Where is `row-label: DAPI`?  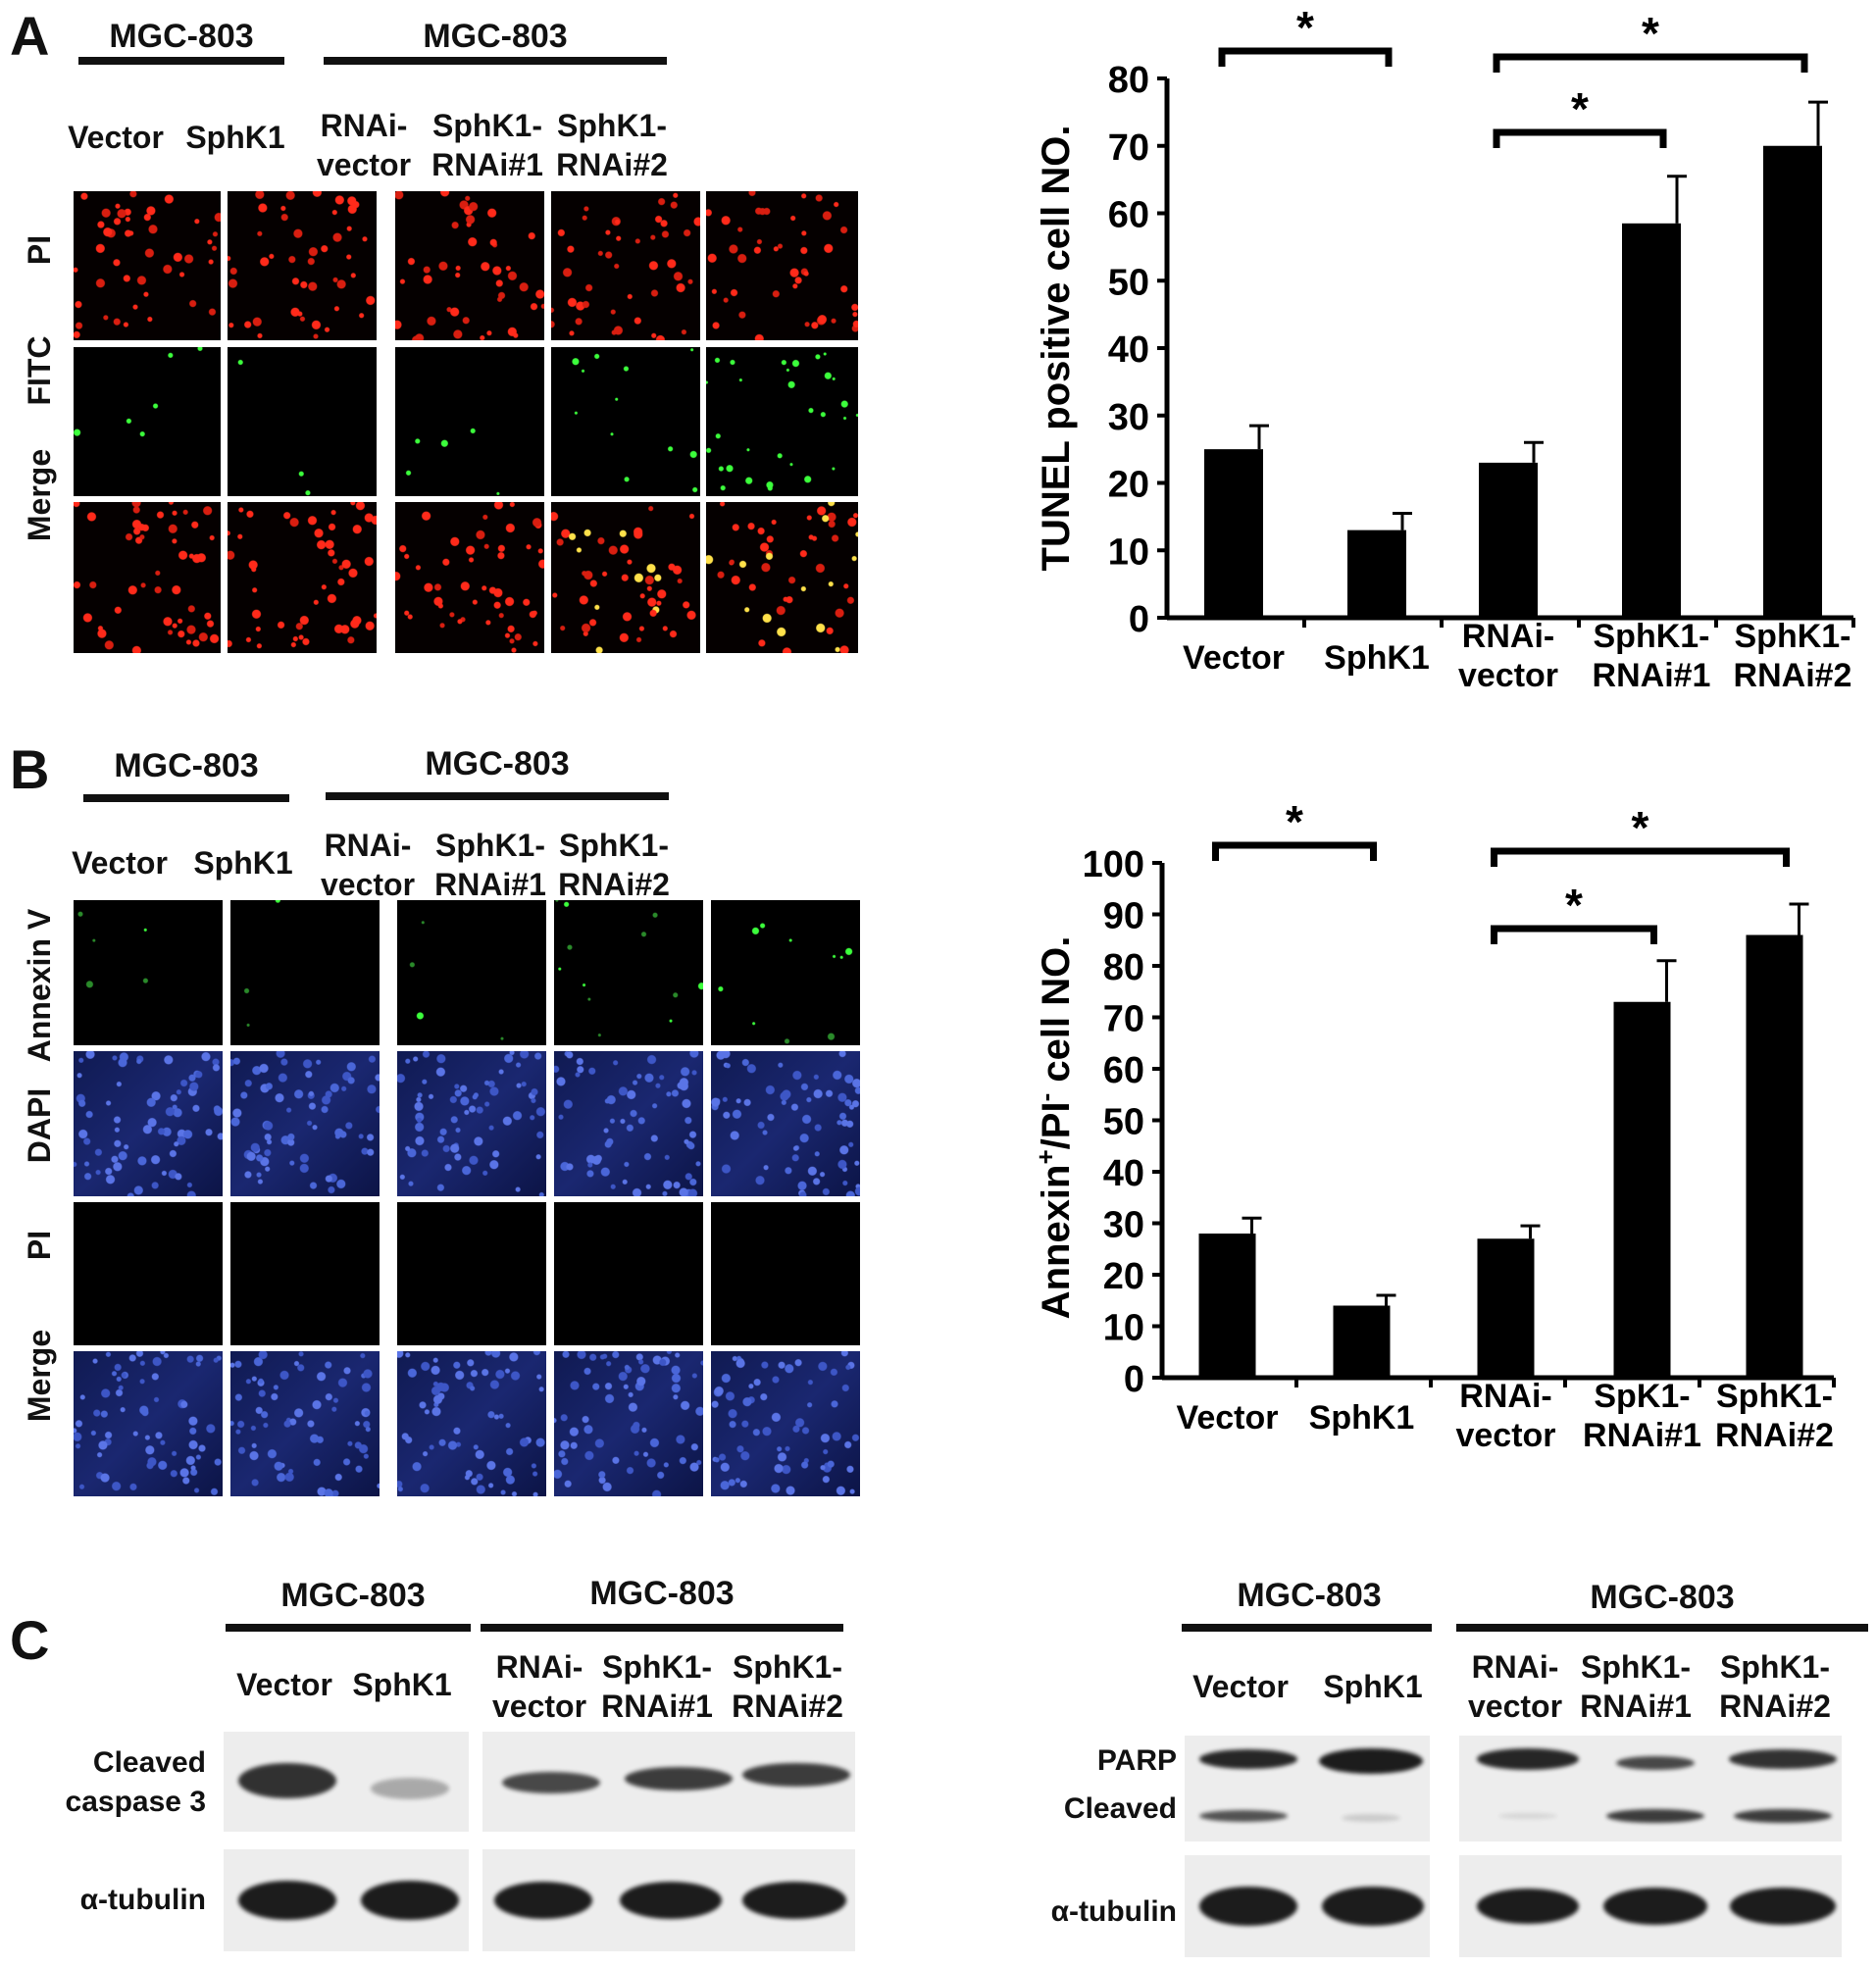
row-label: DAPI is located at coordinates (39, 1125).